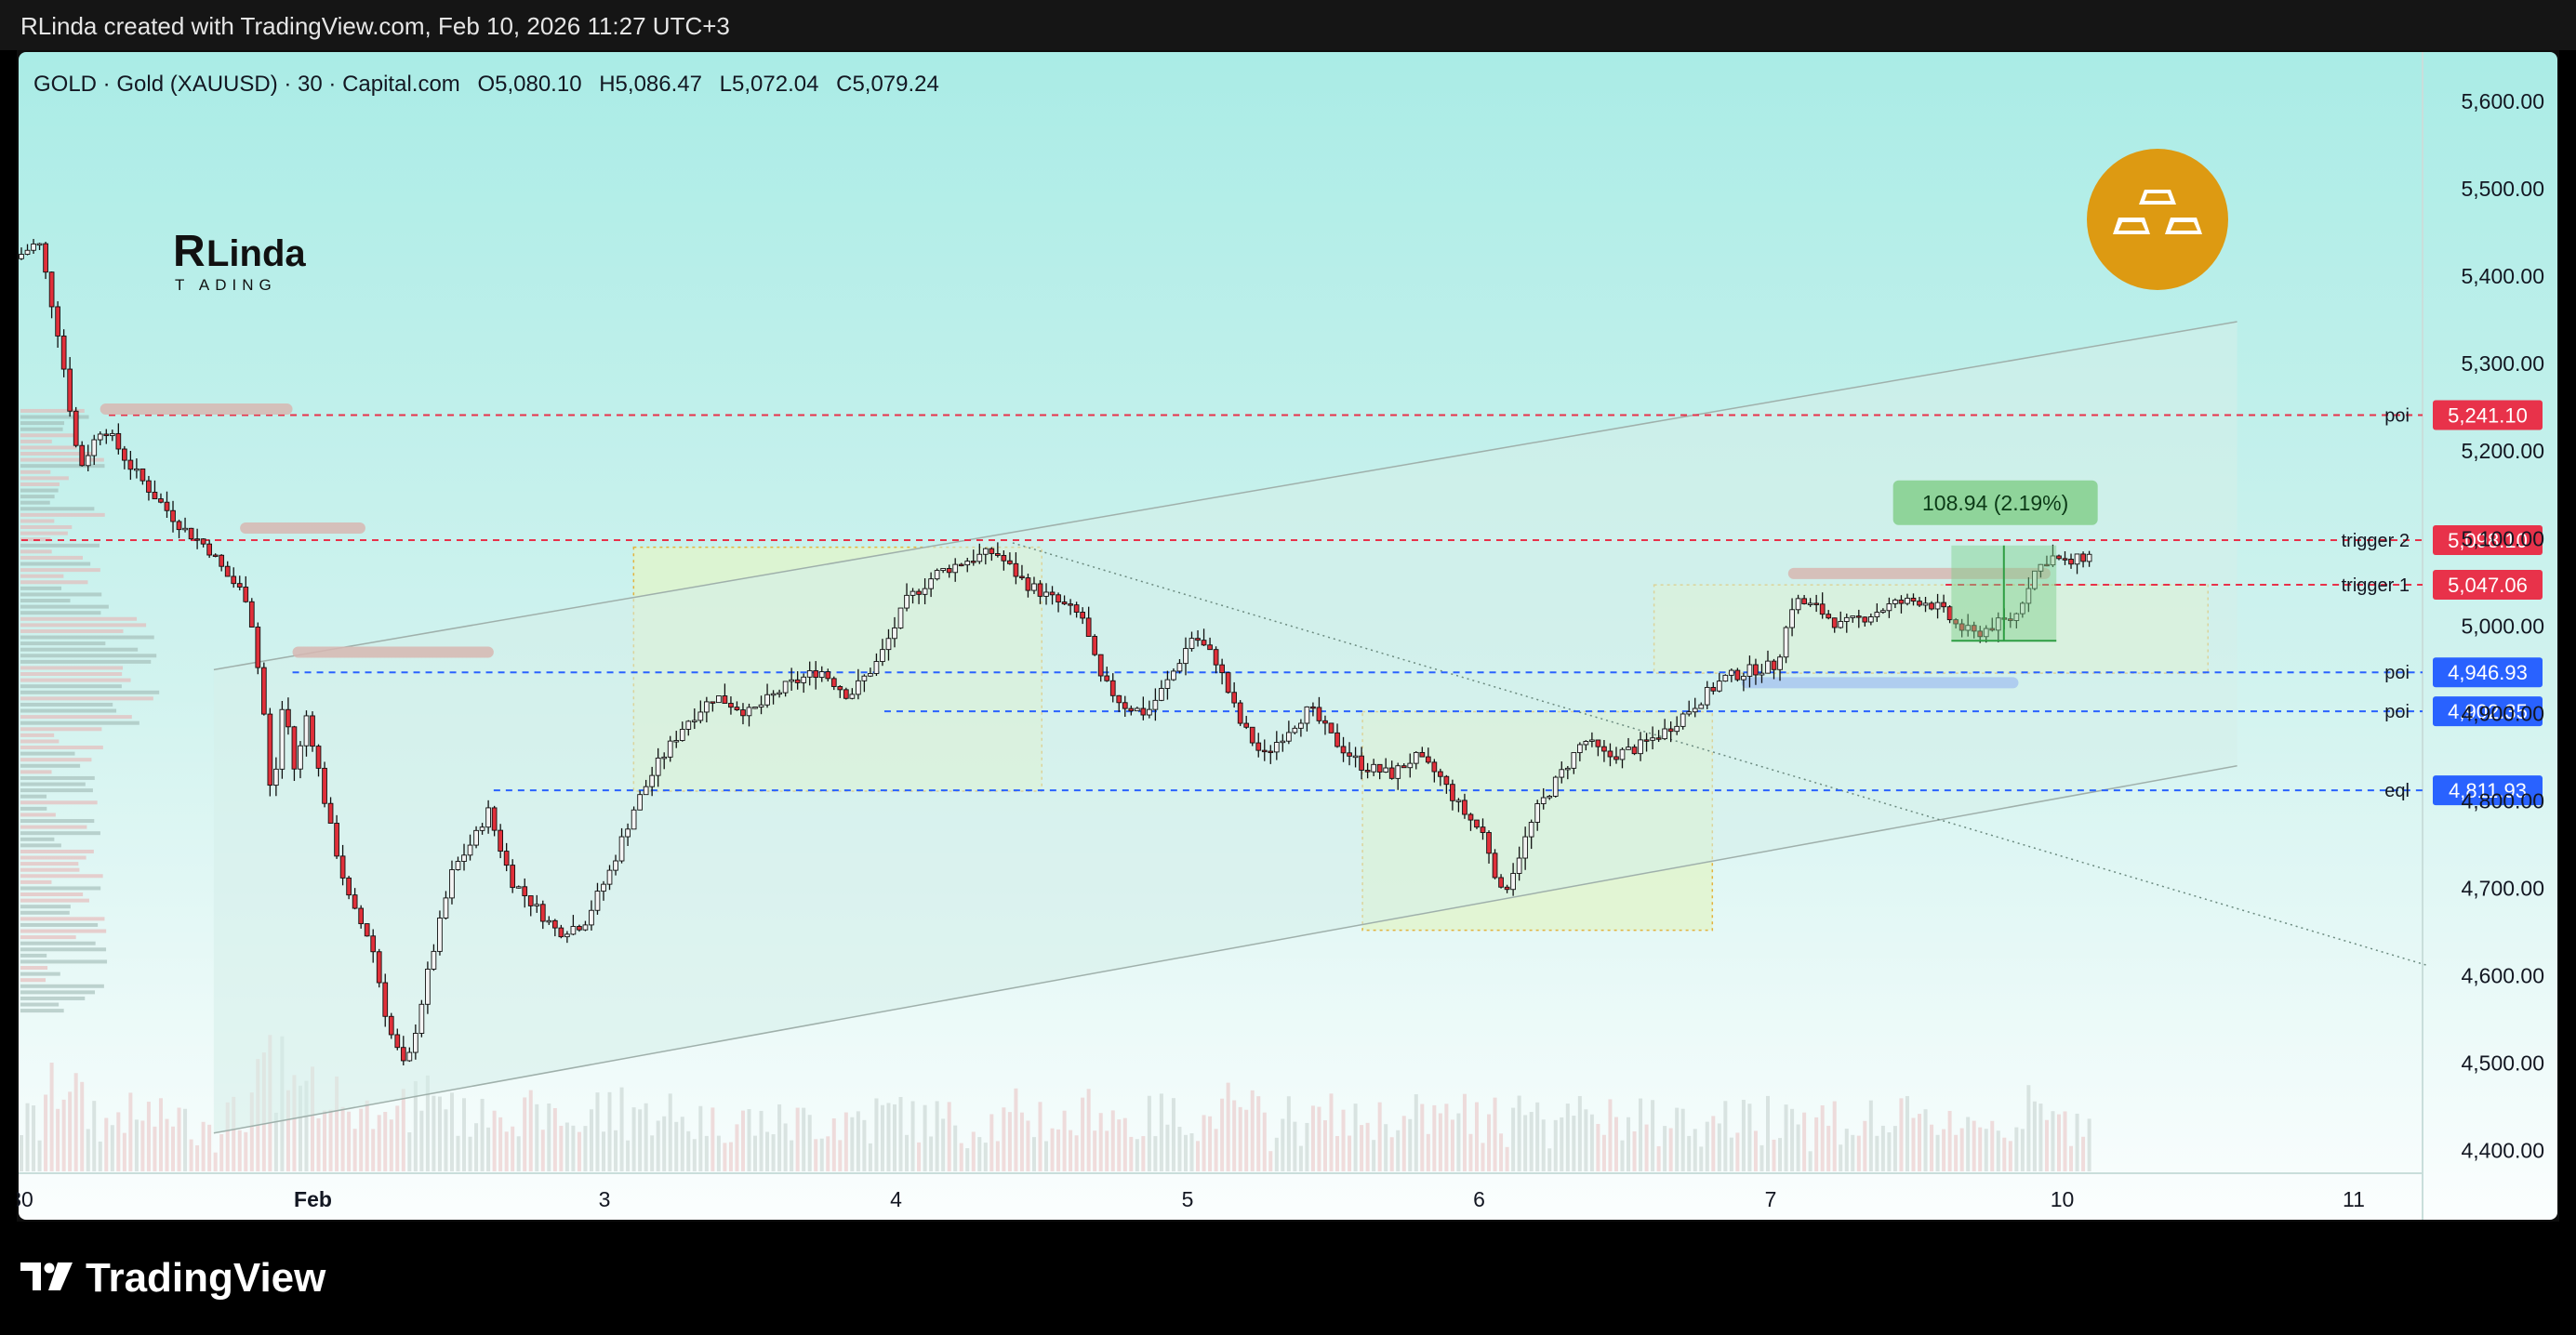 The width and height of the screenshot is (2576, 1335). What do you see at coordinates (1995, 561) in the screenshot?
I see `measure-tool: 108.94 (2.19%)` at bounding box center [1995, 561].